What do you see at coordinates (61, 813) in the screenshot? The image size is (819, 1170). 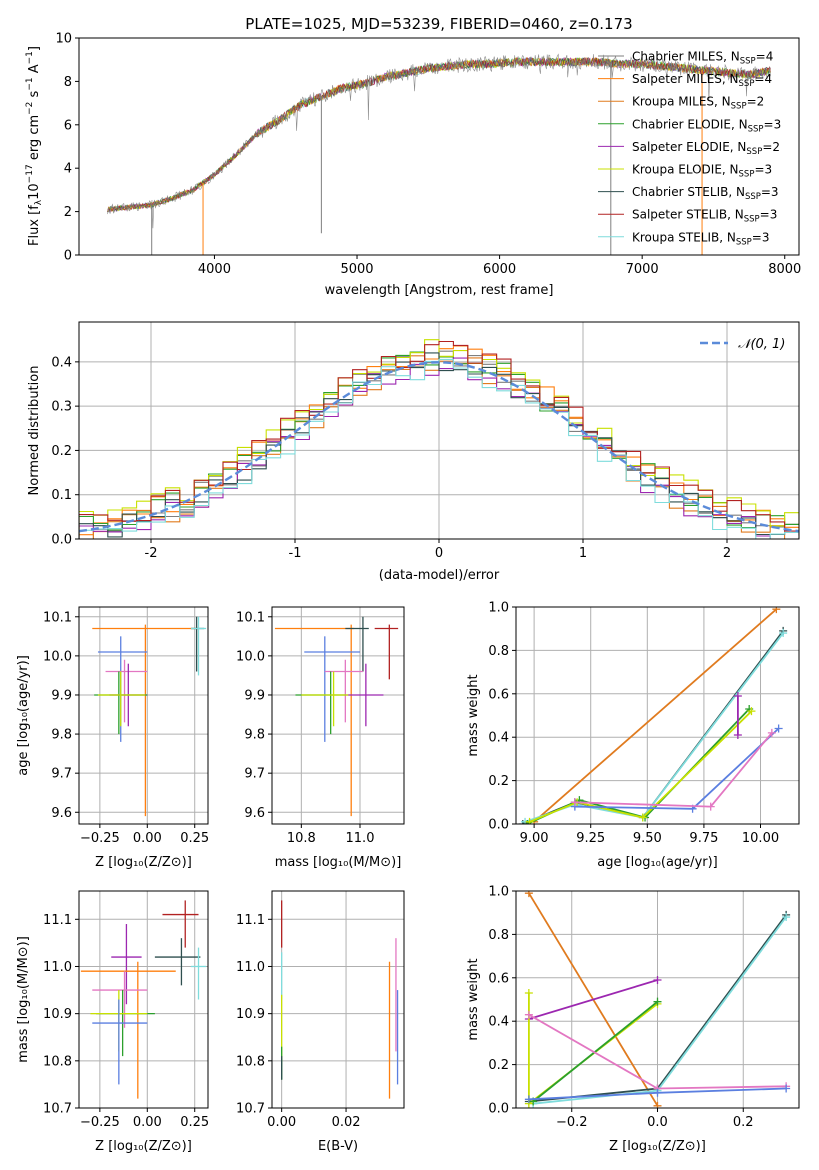 I see `y-tick-label: 9.6` at bounding box center [61, 813].